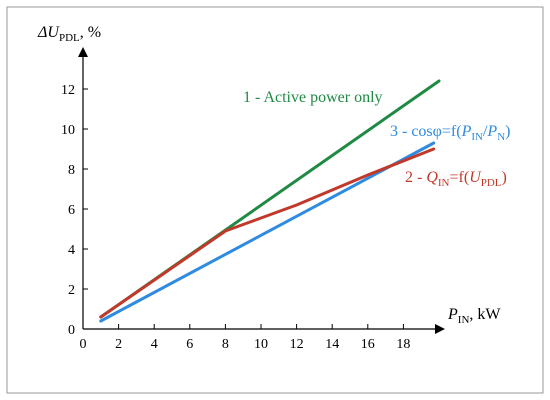  I want to click on x-tick-label: 4, so click(154, 344).